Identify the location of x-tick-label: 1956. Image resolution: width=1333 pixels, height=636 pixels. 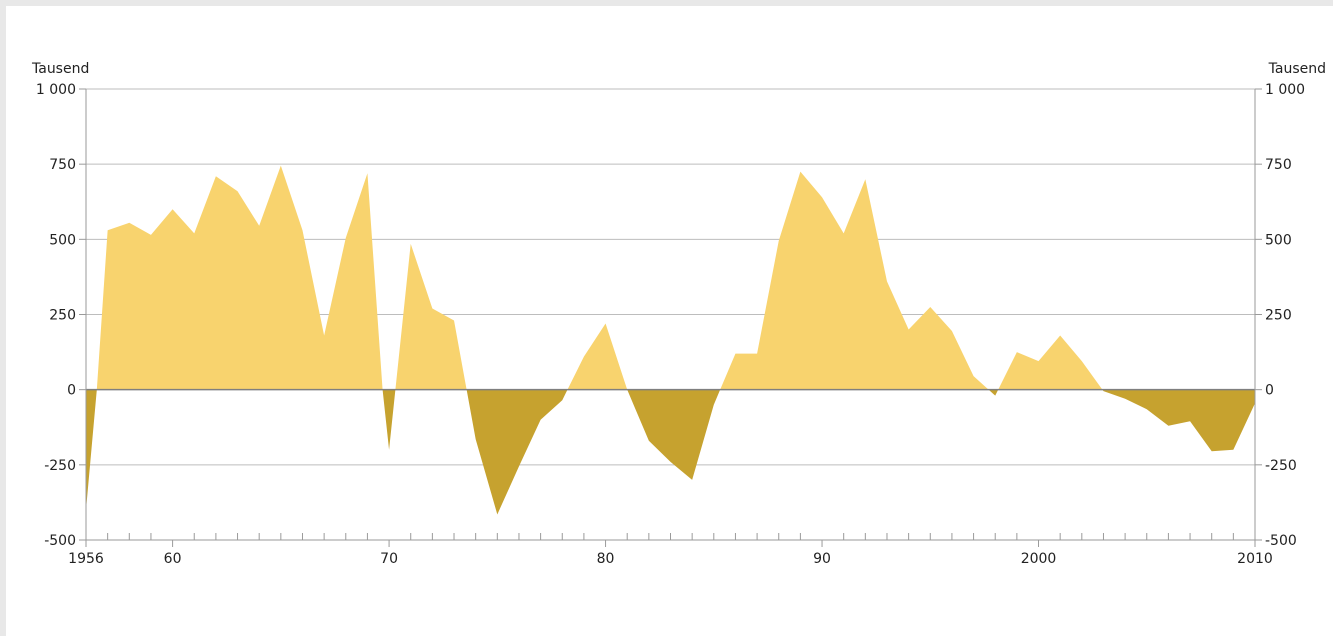
(86, 559).